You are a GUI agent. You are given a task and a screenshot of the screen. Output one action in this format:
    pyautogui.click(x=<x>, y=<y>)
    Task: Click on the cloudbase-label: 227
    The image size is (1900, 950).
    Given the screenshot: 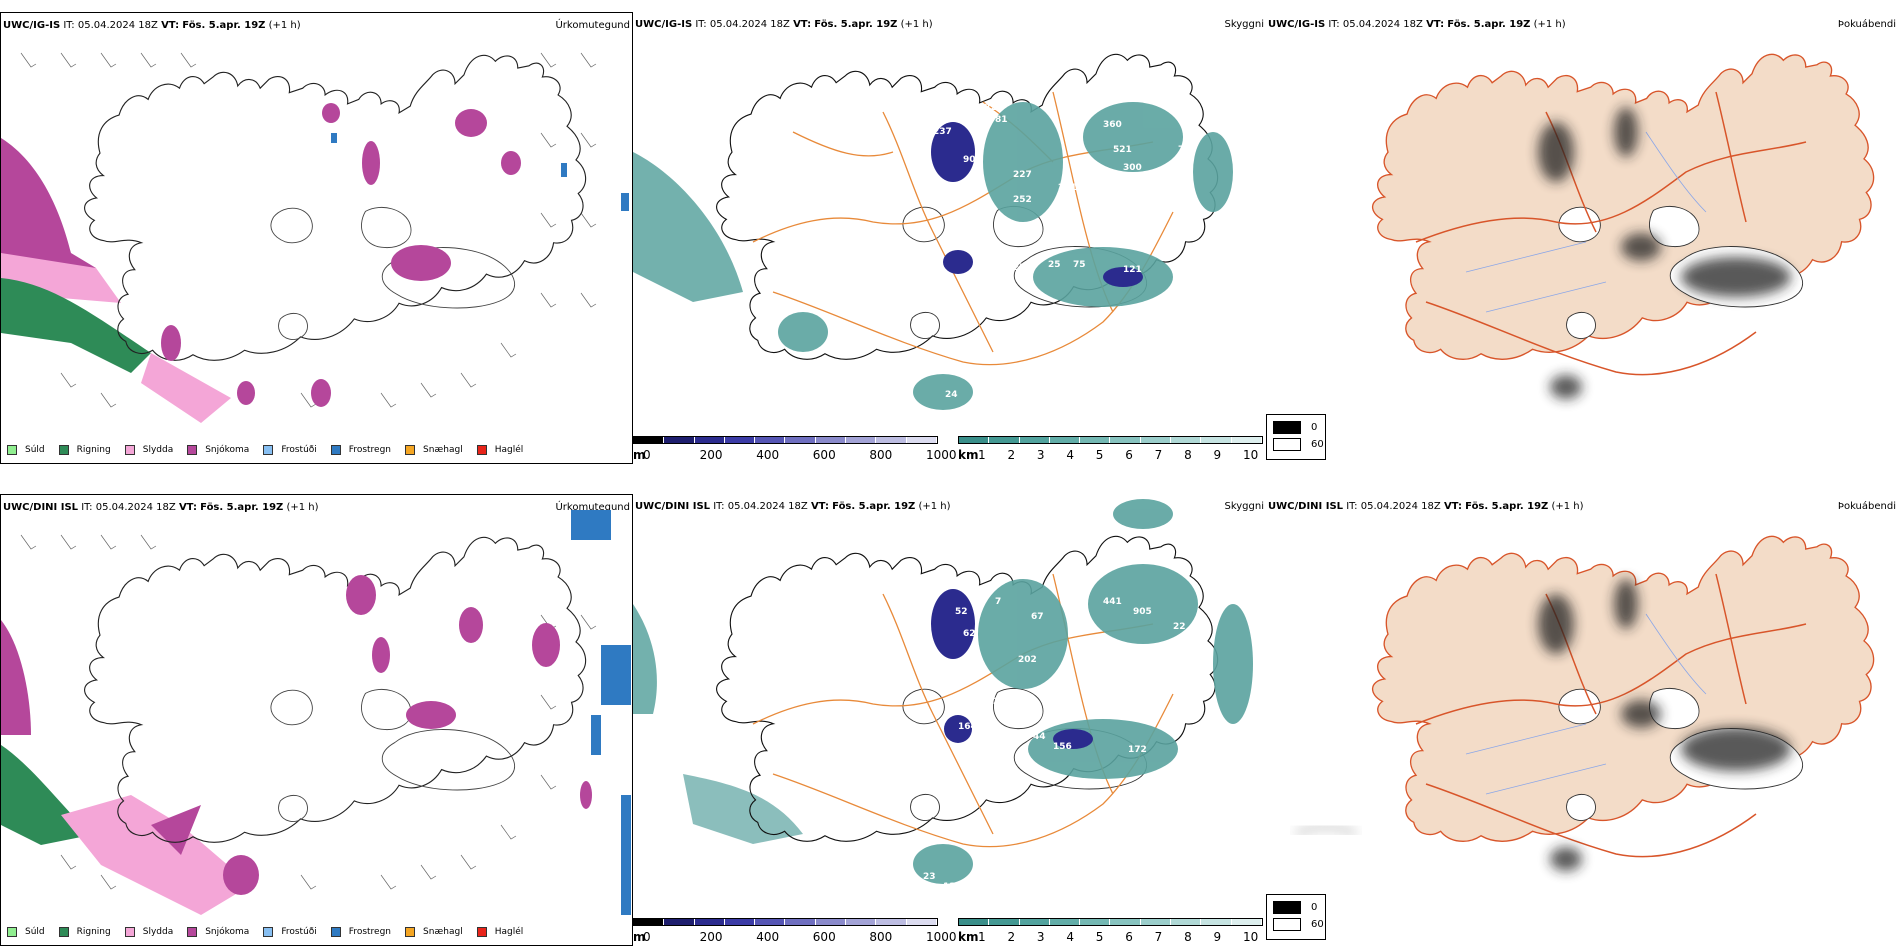 What is the action you would take?
    pyautogui.click(x=1022, y=175)
    